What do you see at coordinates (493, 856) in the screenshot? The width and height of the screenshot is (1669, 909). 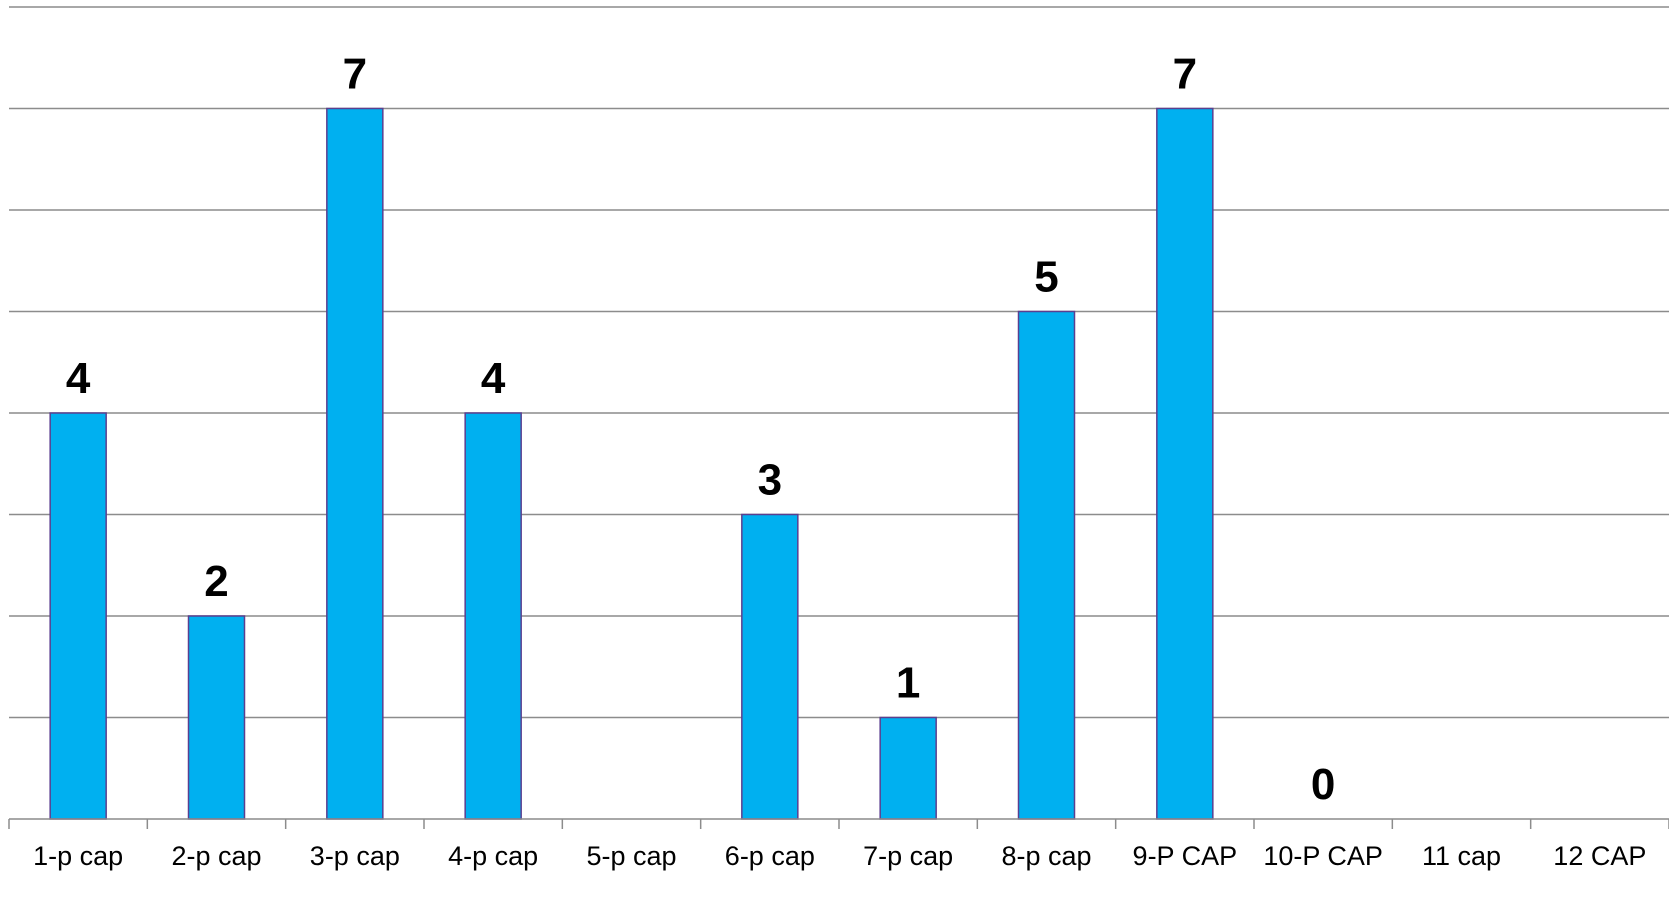 I see `x-tick-label-4: 4-p cap` at bounding box center [493, 856].